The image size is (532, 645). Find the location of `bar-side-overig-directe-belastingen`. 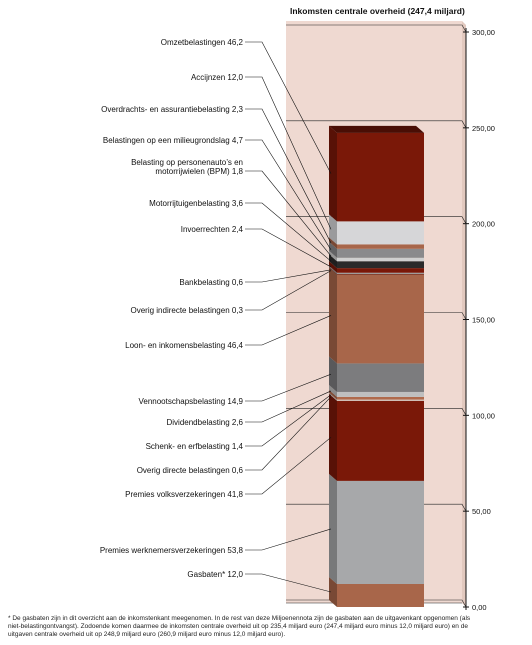

bar-side-overig-directe-belastingen is located at coordinates (333, 396).